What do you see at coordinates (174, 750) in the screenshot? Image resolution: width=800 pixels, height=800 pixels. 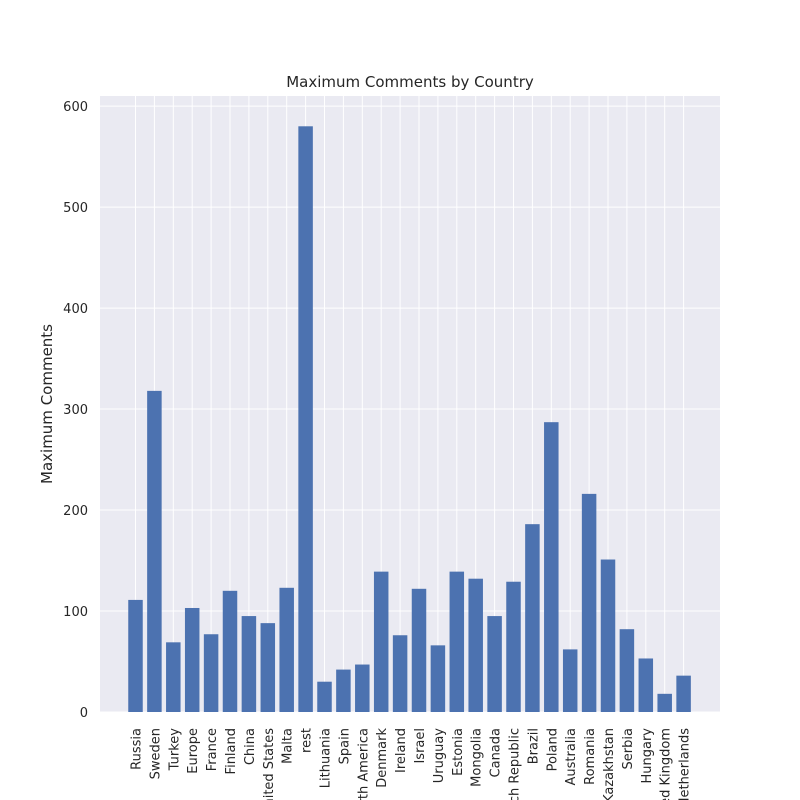 I see `x-tick-label: Turkey` at bounding box center [174, 750].